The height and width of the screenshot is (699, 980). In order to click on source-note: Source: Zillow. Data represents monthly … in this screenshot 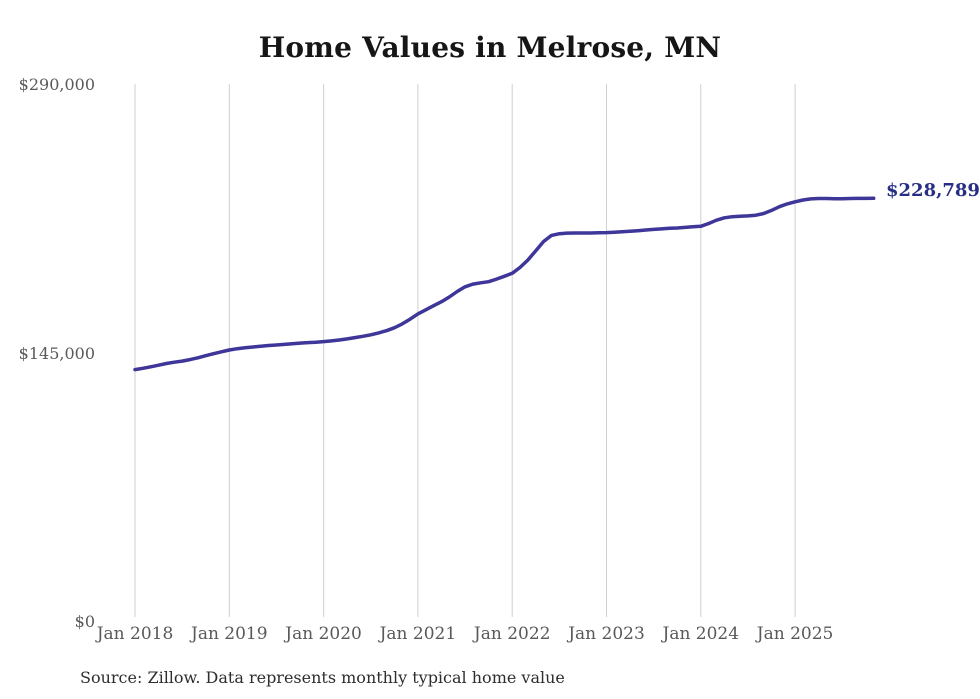, I will do `click(322, 677)`.